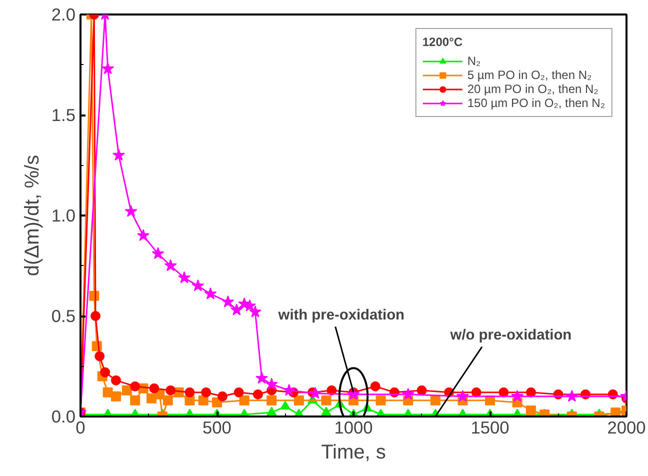 This screenshot has height=476, width=648. I want to click on y-axis-title: d(Δm)/dt, %/s, so click(32, 215).